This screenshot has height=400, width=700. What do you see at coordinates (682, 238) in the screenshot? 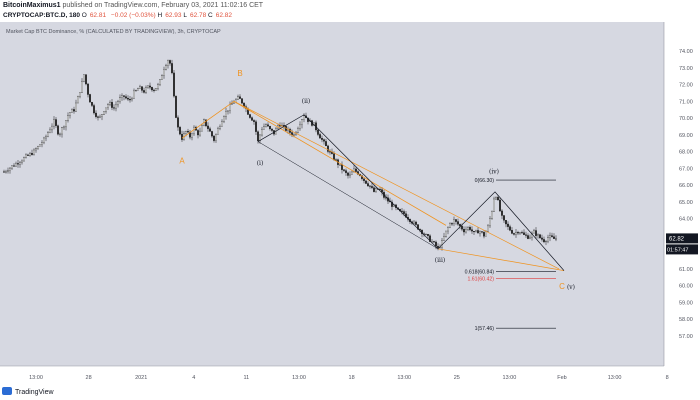
I see `last-price-box` at bounding box center [682, 238].